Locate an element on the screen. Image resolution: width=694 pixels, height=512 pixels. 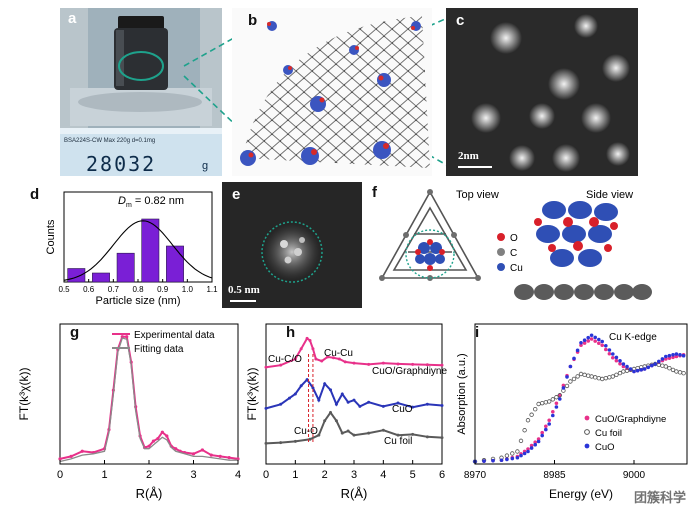
structure-model: O C Cu Top view Side view is located at coordinates (515, 244).